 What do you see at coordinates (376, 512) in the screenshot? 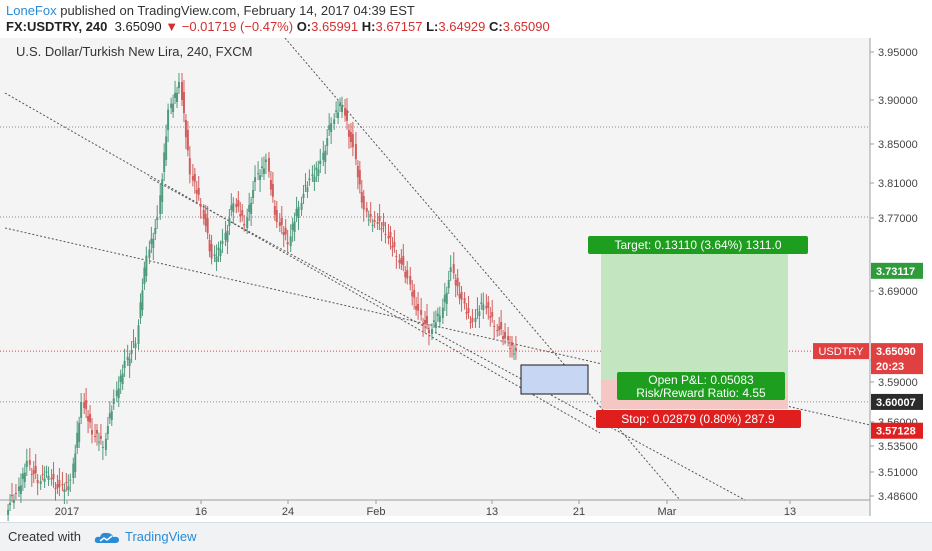
I see `x-tick-label: Feb` at bounding box center [376, 512].